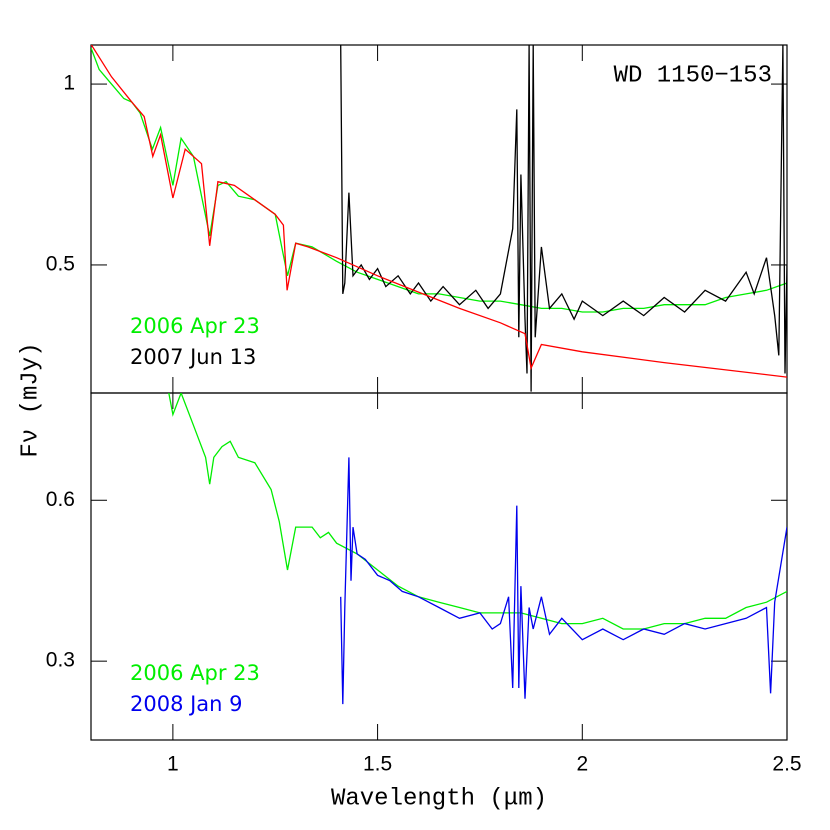 This screenshot has height=830, width=830. Describe the element at coordinates (60, 263) in the screenshot. I see `y-tick-label: 0.5` at that location.